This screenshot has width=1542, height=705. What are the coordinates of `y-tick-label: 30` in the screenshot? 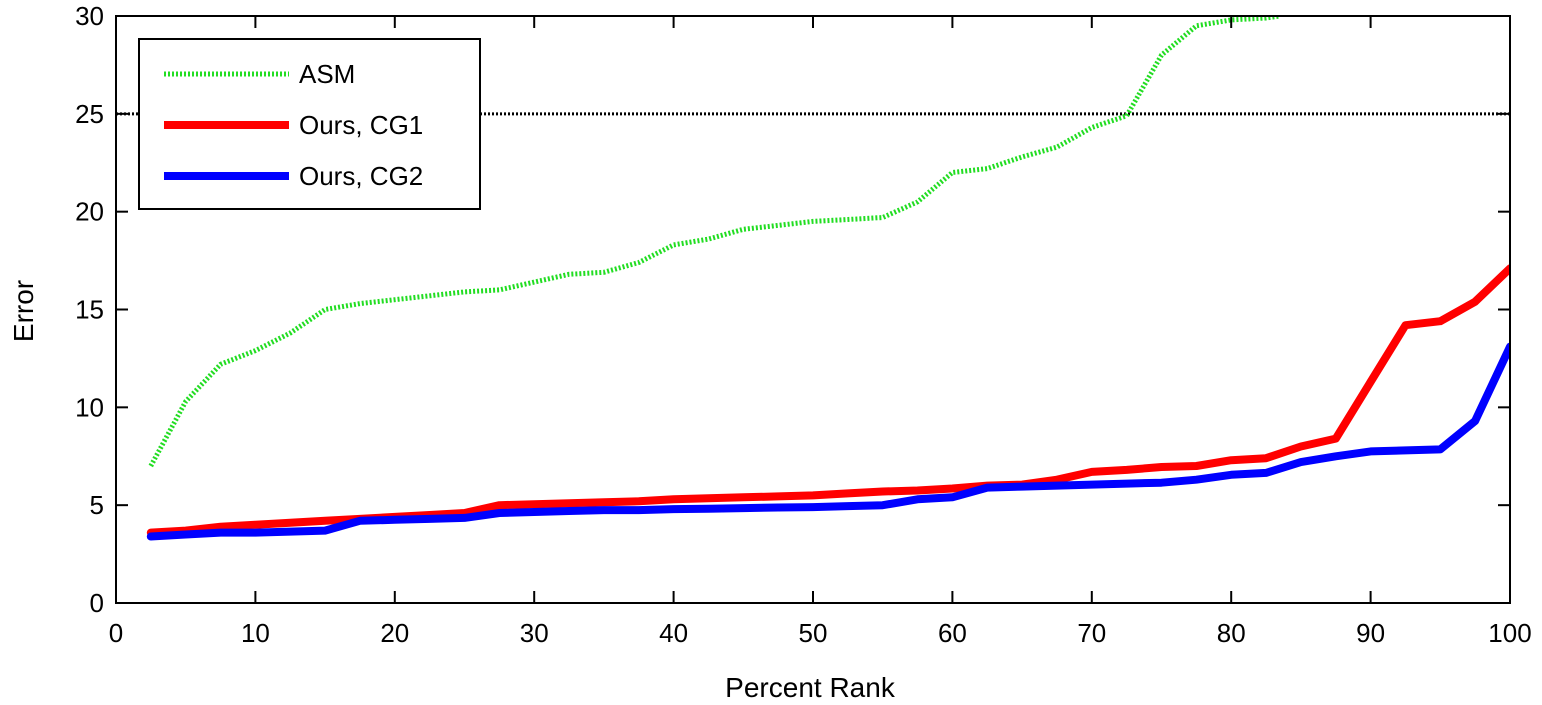 It's located at (89, 16).